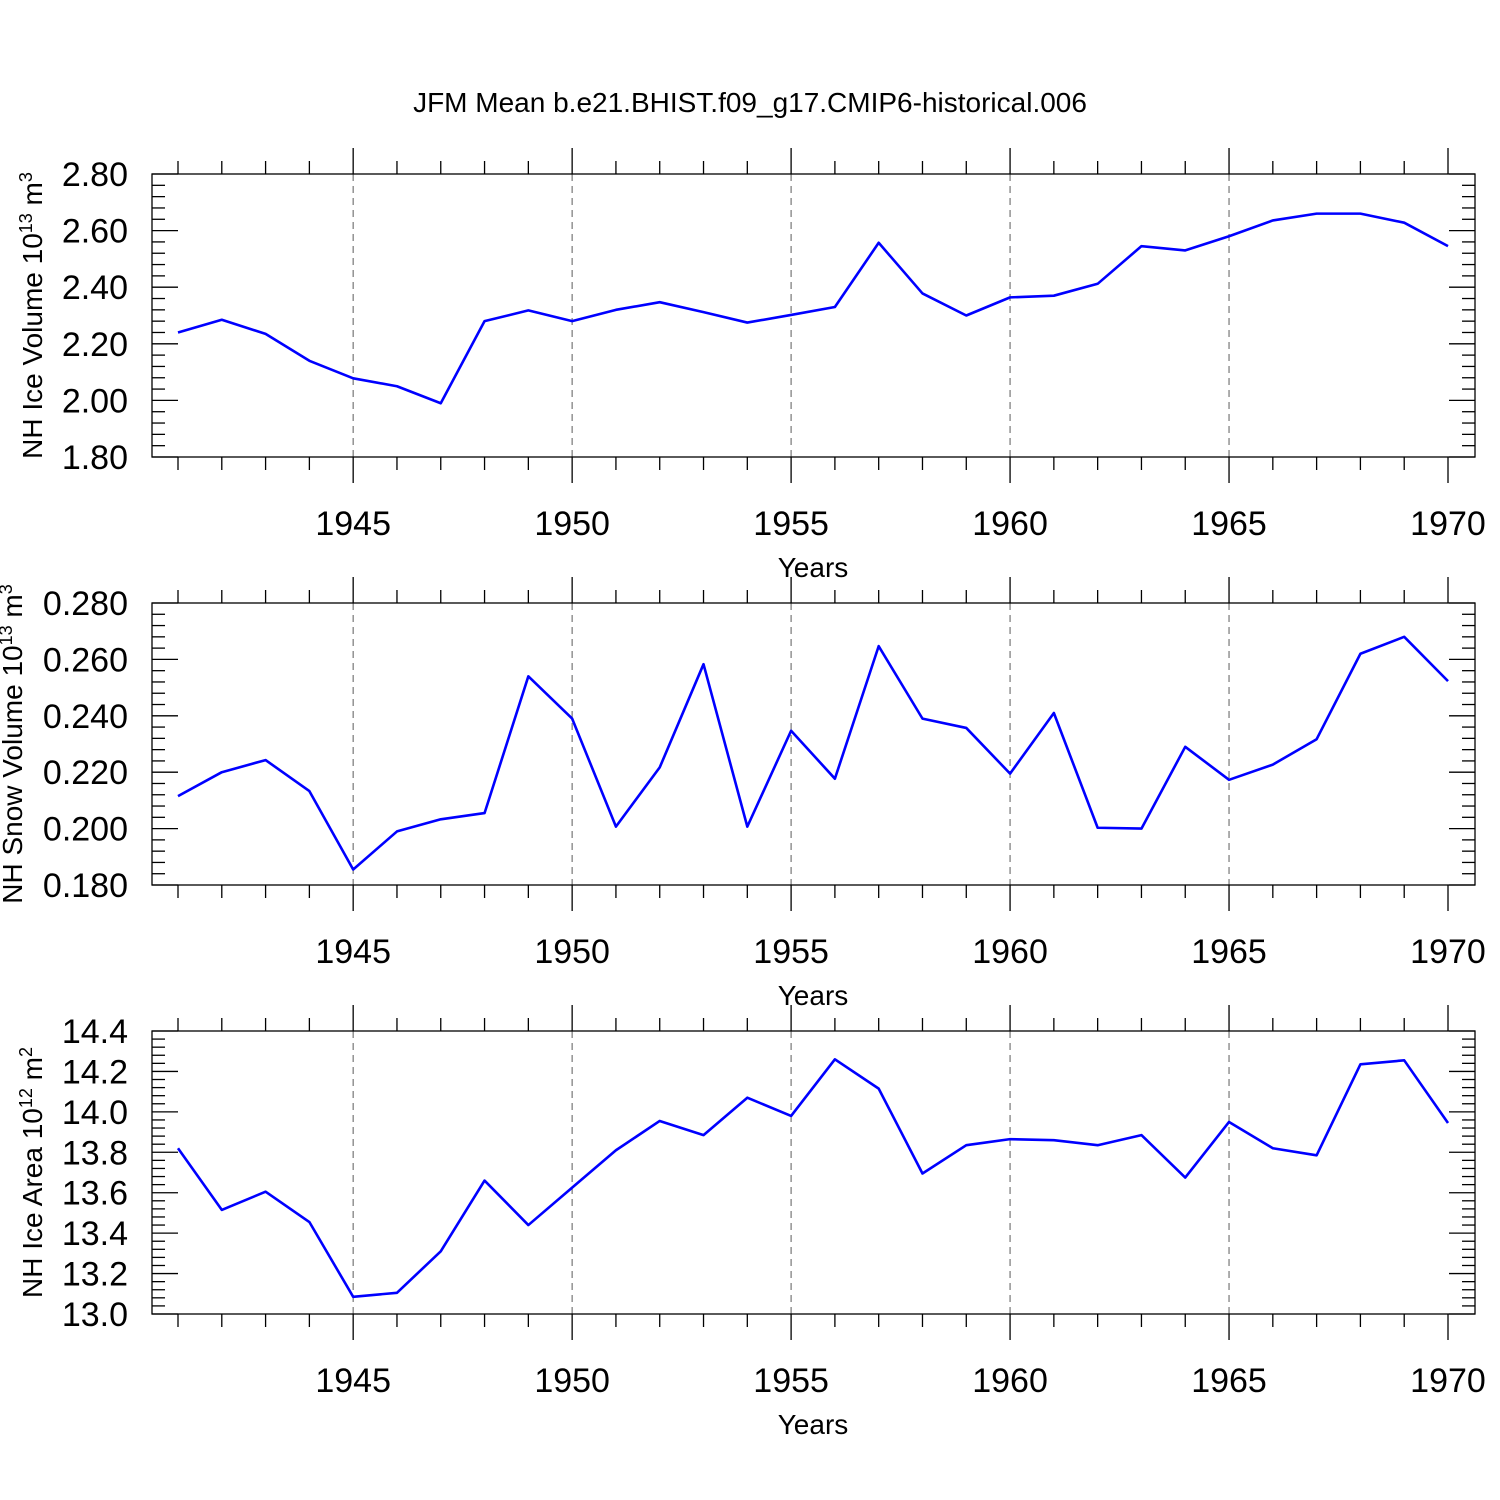  I want to click on y-tick-label: 0.240, so click(85, 717).